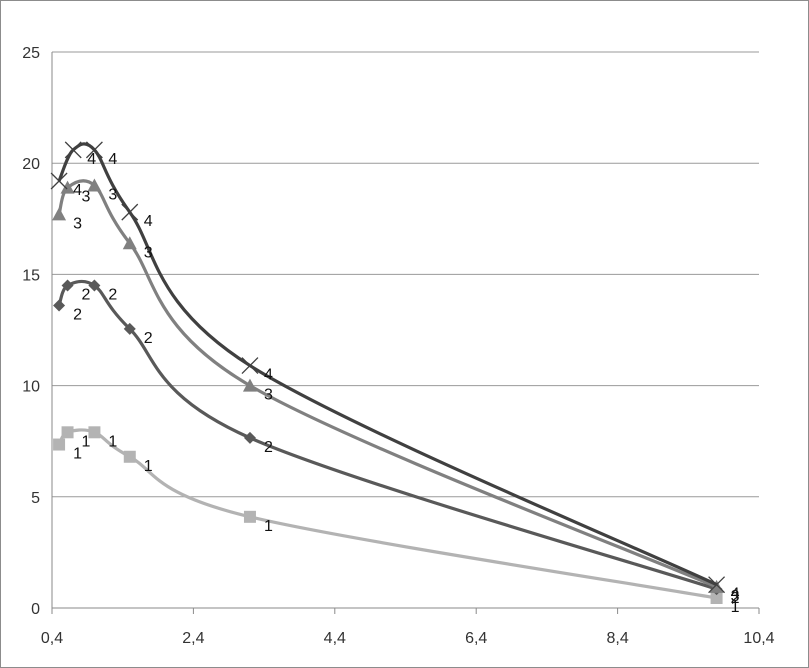  What do you see at coordinates (31, 53) in the screenshot?
I see `y-tick-label: 25` at bounding box center [31, 53].